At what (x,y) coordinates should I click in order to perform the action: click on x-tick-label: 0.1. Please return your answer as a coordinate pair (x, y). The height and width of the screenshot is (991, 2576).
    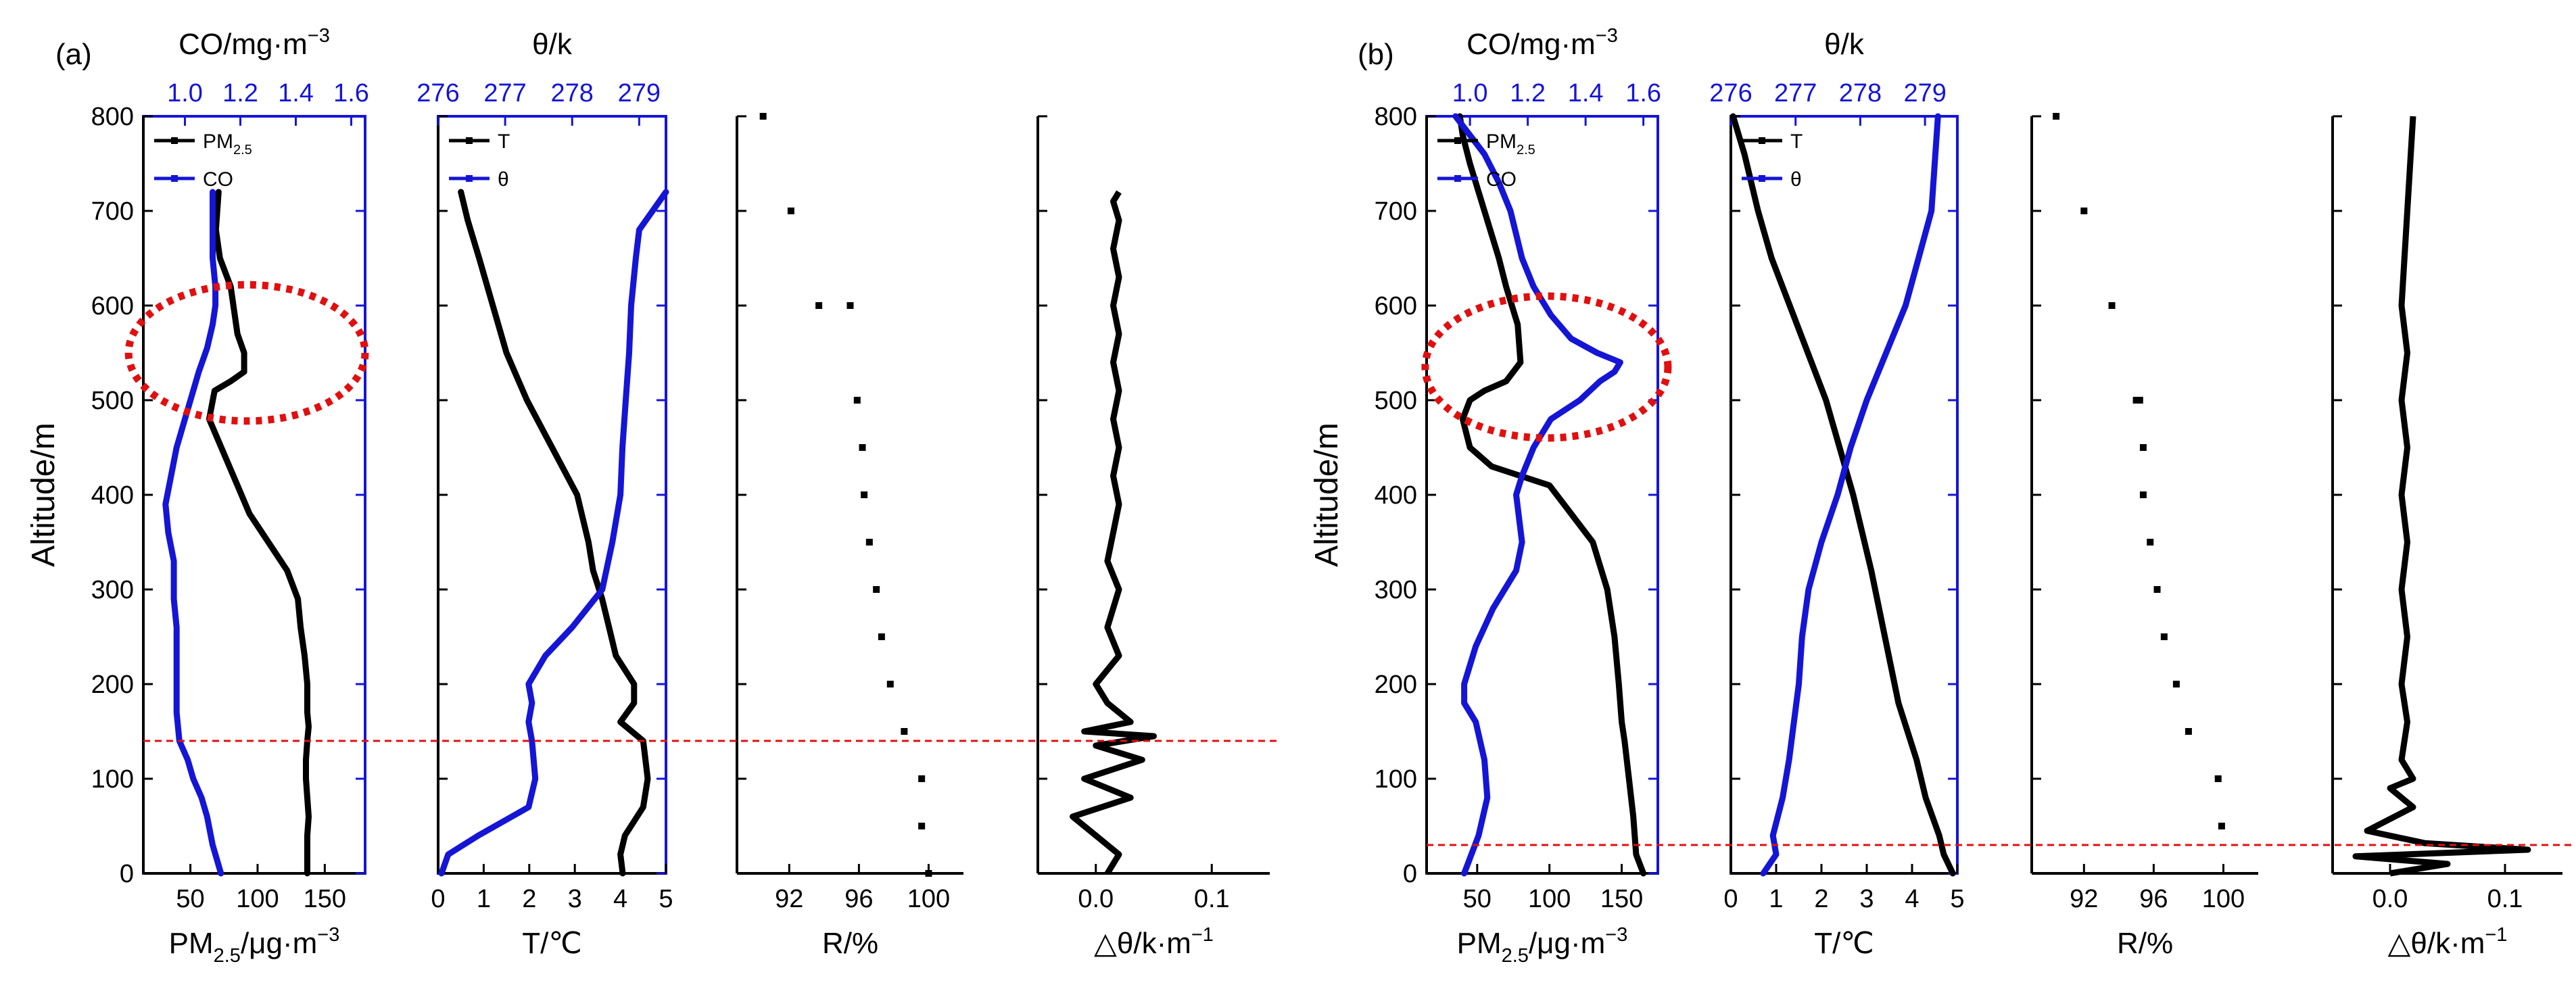
    Looking at the image, I should click on (1212, 899).